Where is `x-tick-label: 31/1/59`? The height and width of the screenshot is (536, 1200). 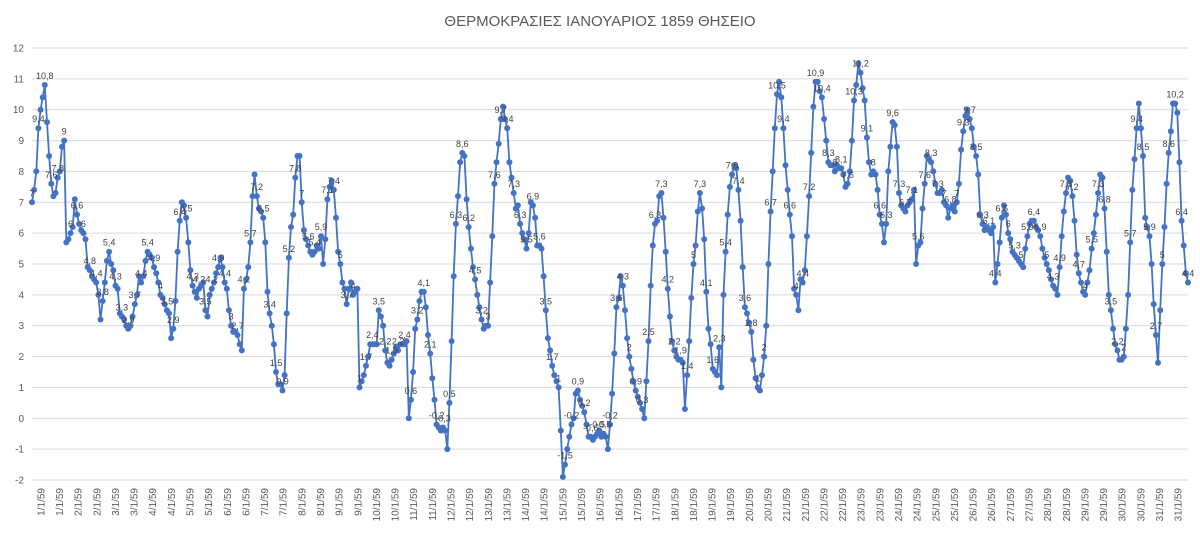 x-tick-label: 31/1/59 is located at coordinates (1179, 505).